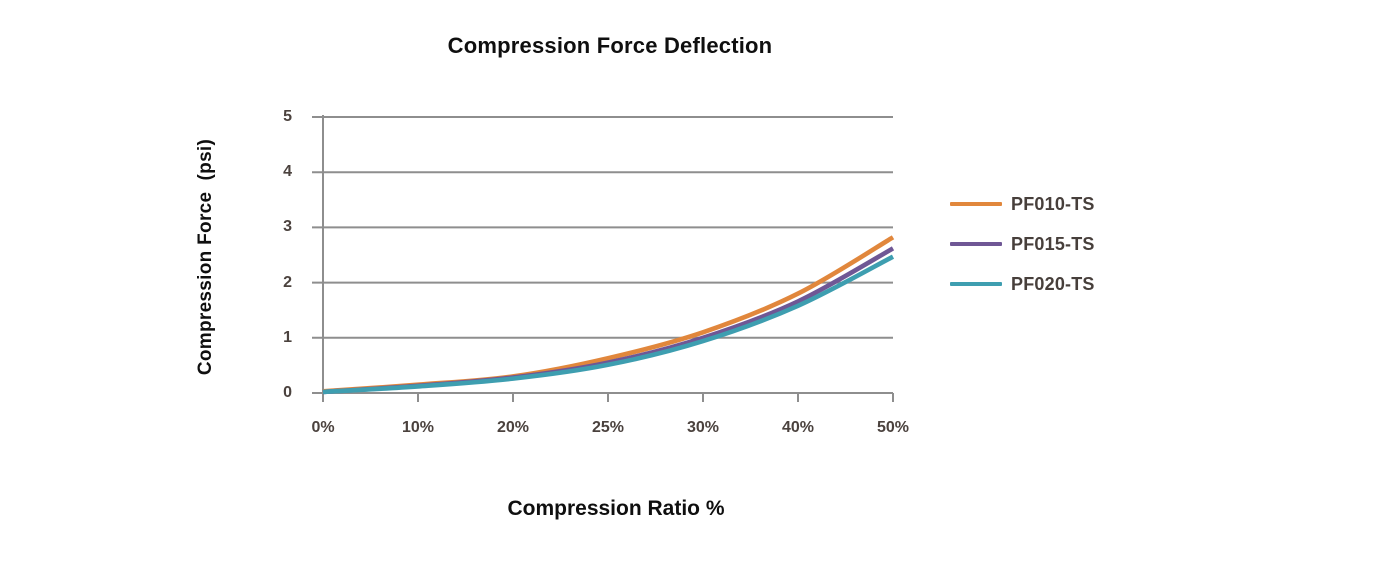 The width and height of the screenshot is (1389, 576). I want to click on legend: PF010-TS PF015-TS PF020-TS, so click(1022, 244).